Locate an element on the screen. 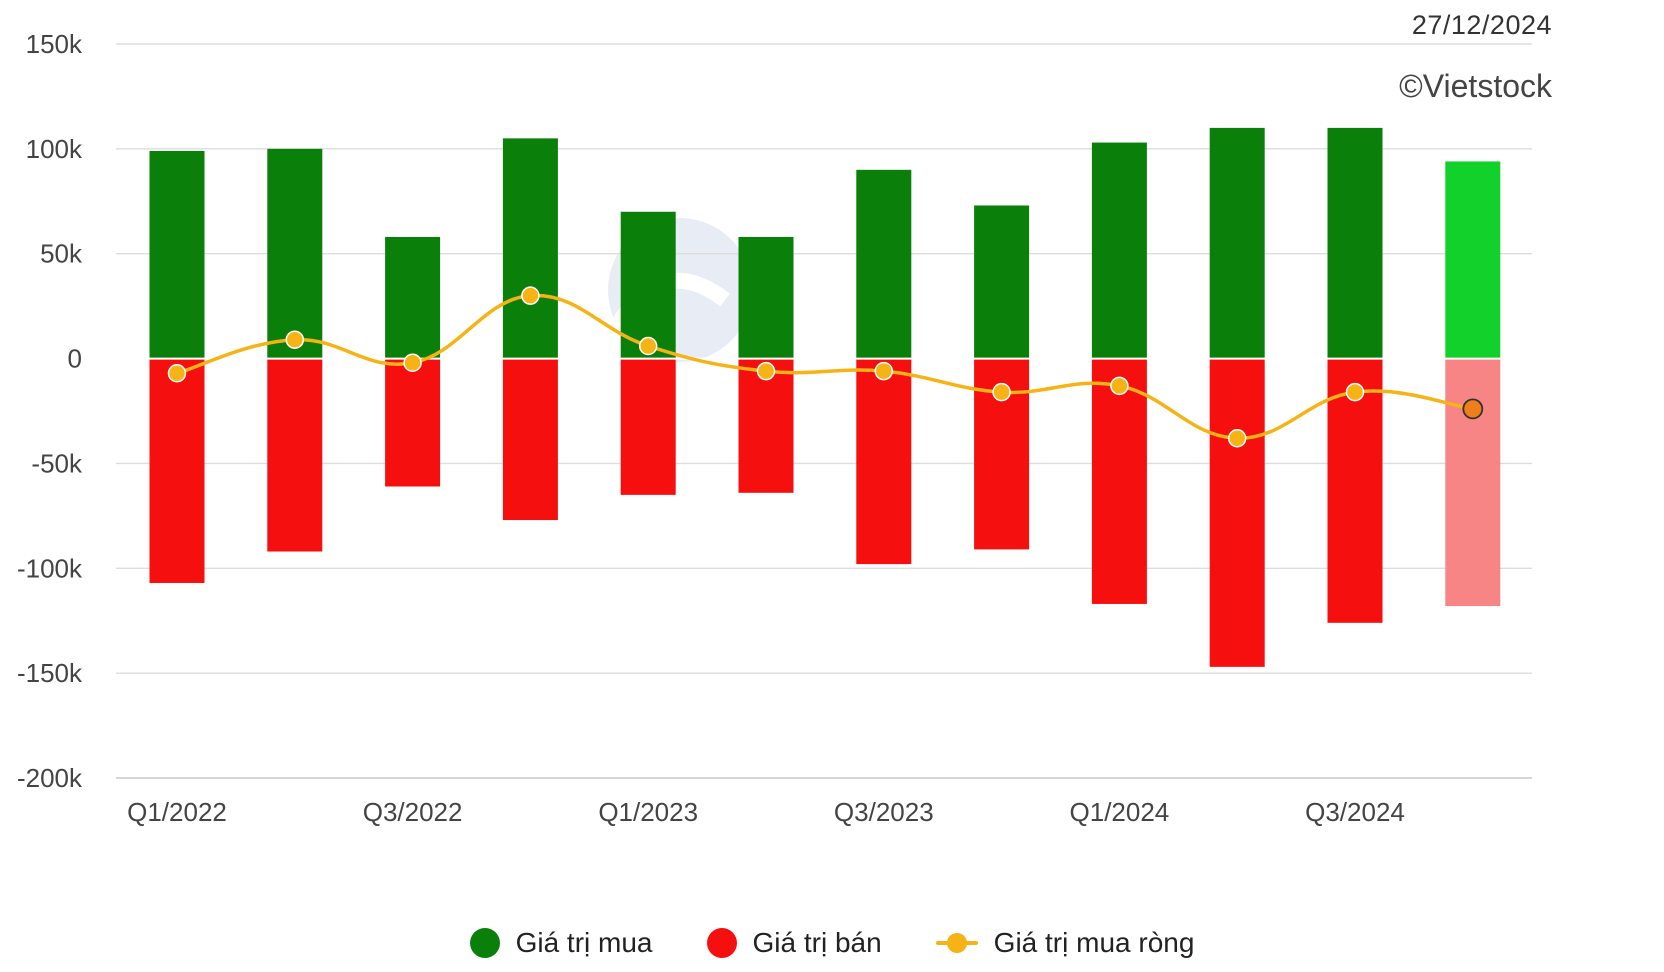 This screenshot has width=1664, height=972. legend-item-buy: Giá trị mua is located at coordinates (561, 943).